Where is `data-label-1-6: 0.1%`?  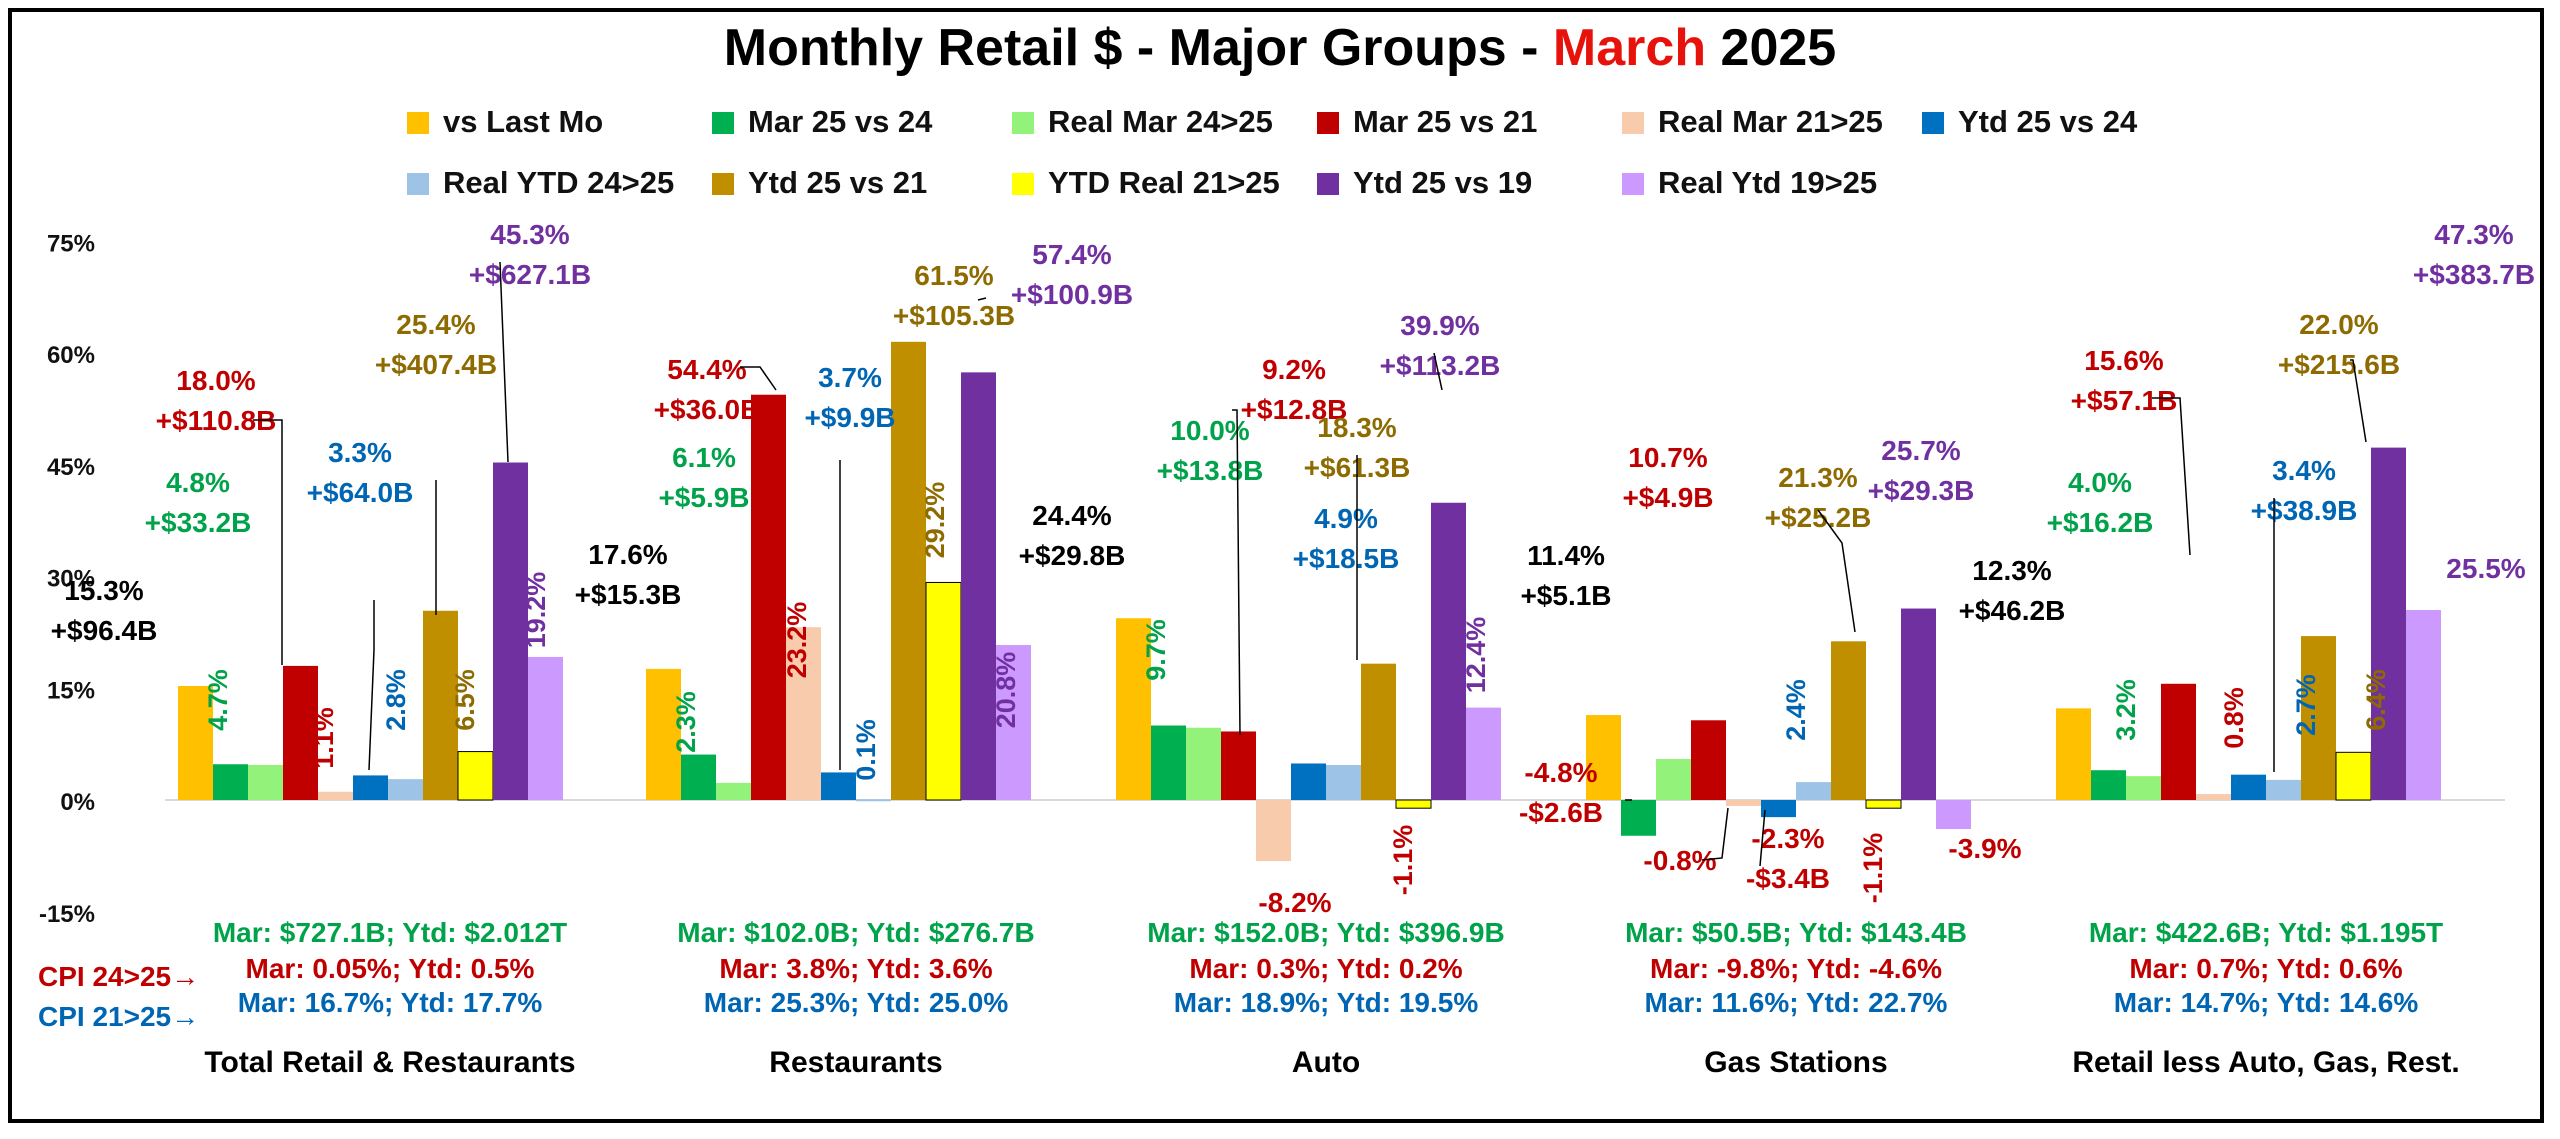 data-label-1-6: 0.1% is located at coordinates (866, 750).